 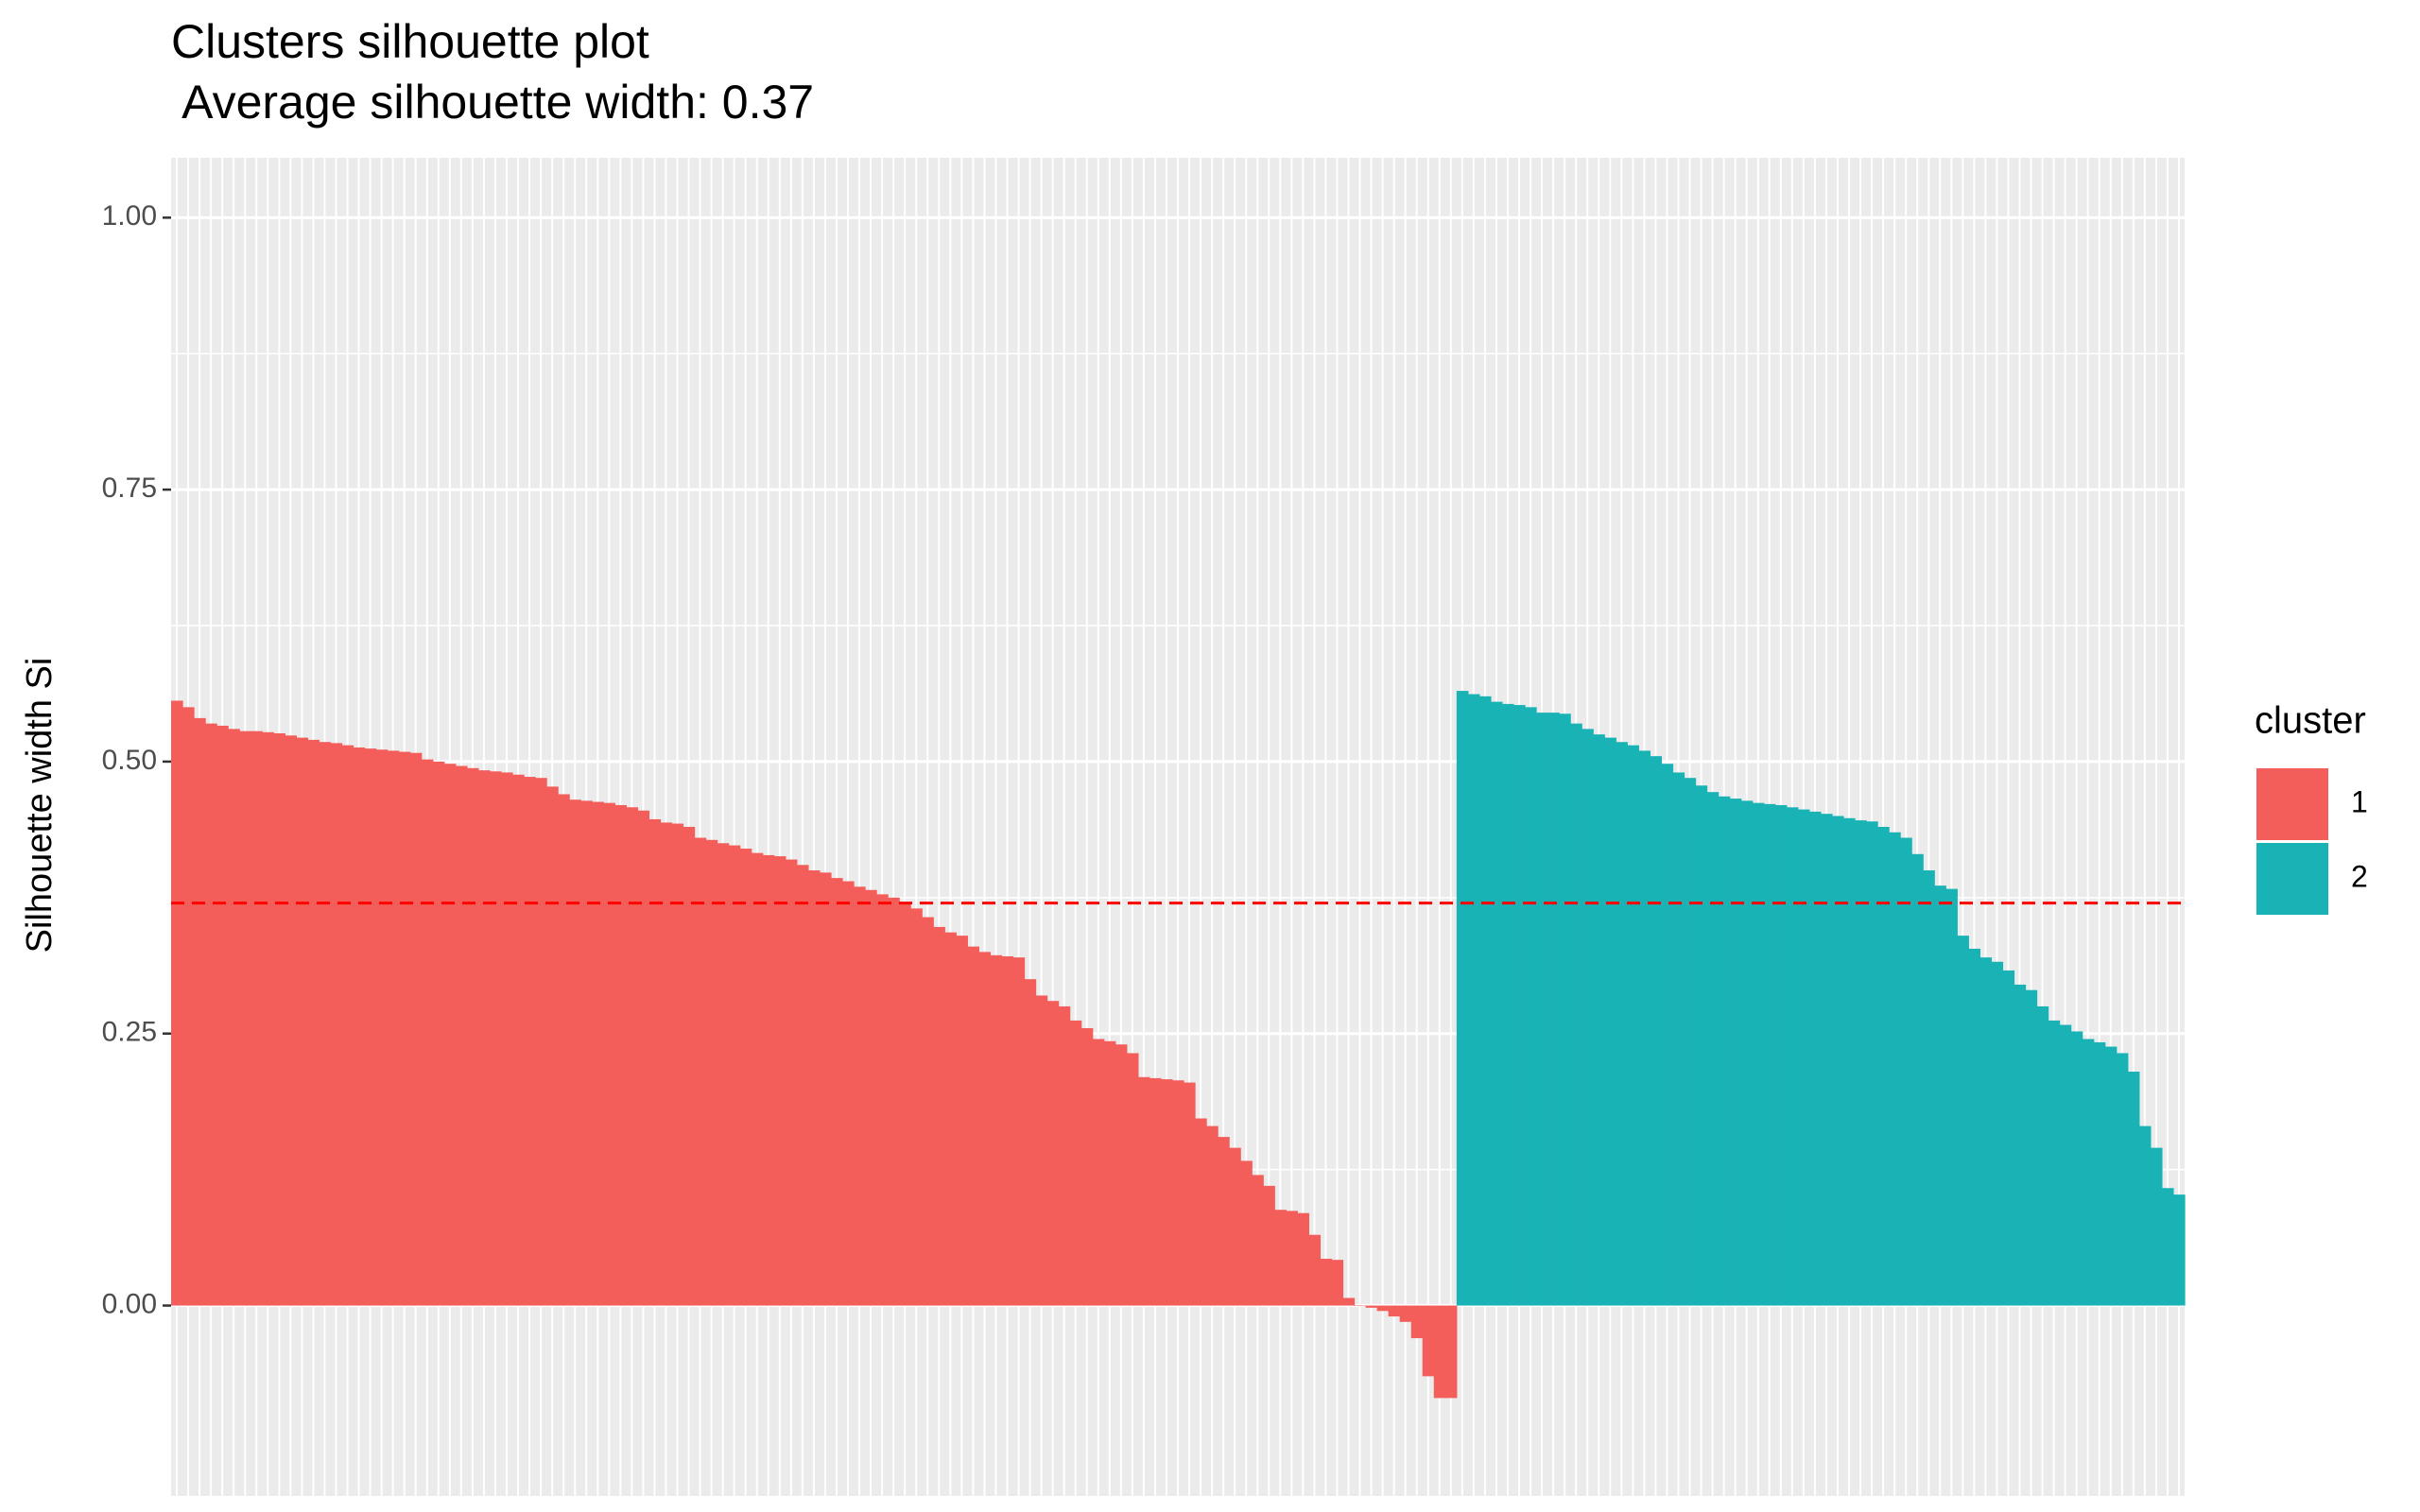 I want to click on y-tick-label: 1.00, so click(x=129, y=216).